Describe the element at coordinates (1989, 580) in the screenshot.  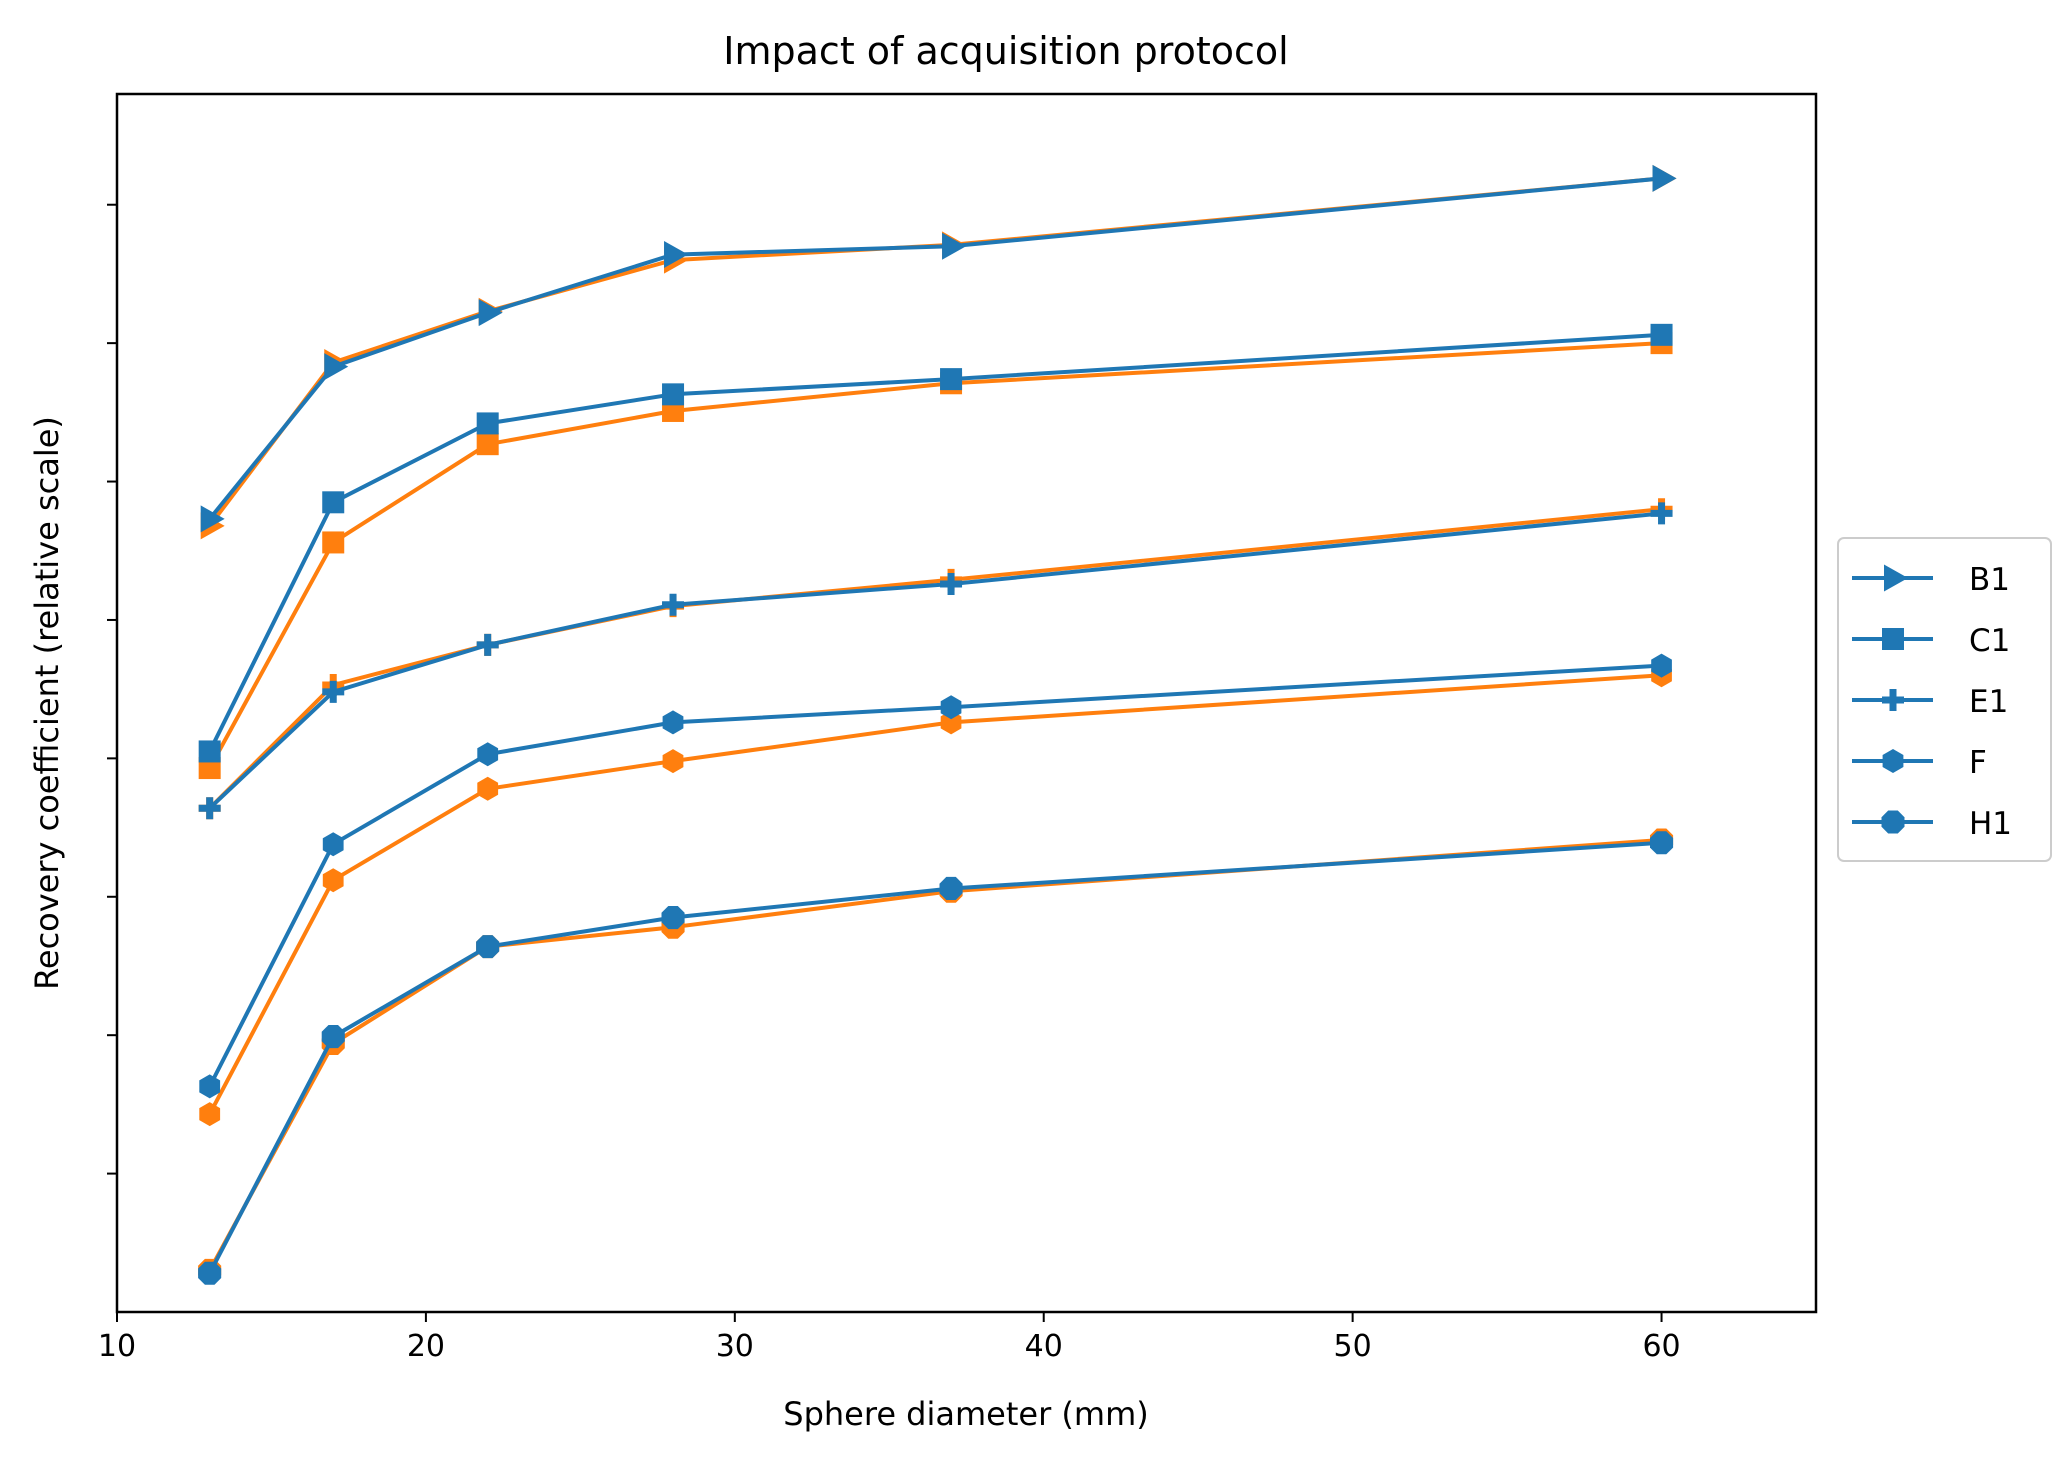
I see `legend-label-b1: B1` at that location.